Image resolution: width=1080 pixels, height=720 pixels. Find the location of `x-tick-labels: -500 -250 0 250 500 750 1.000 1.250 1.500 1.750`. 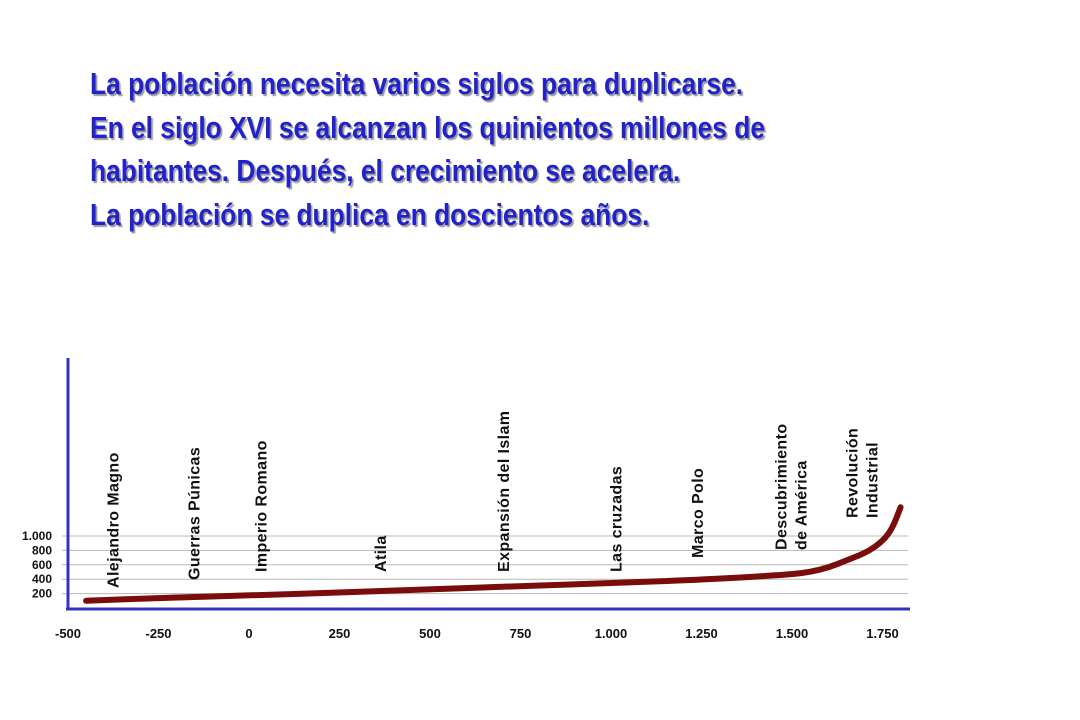

x-tick-labels: -500 -250 0 250 500 750 1.000 1.250 1.500 1.750 is located at coordinates (477, 633).